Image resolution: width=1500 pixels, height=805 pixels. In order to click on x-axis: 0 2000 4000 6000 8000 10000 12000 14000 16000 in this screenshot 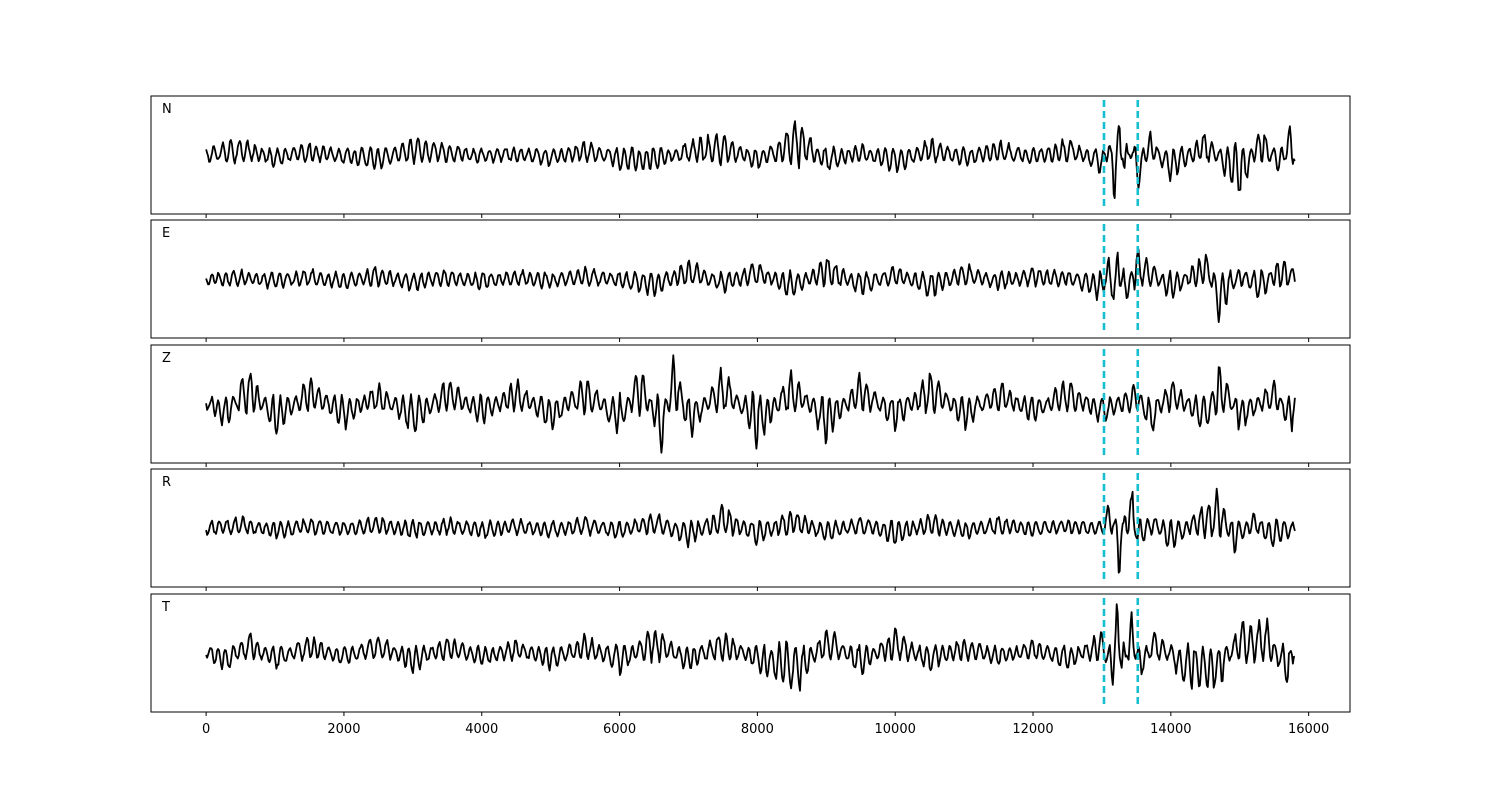, I will do `click(765, 729)`.